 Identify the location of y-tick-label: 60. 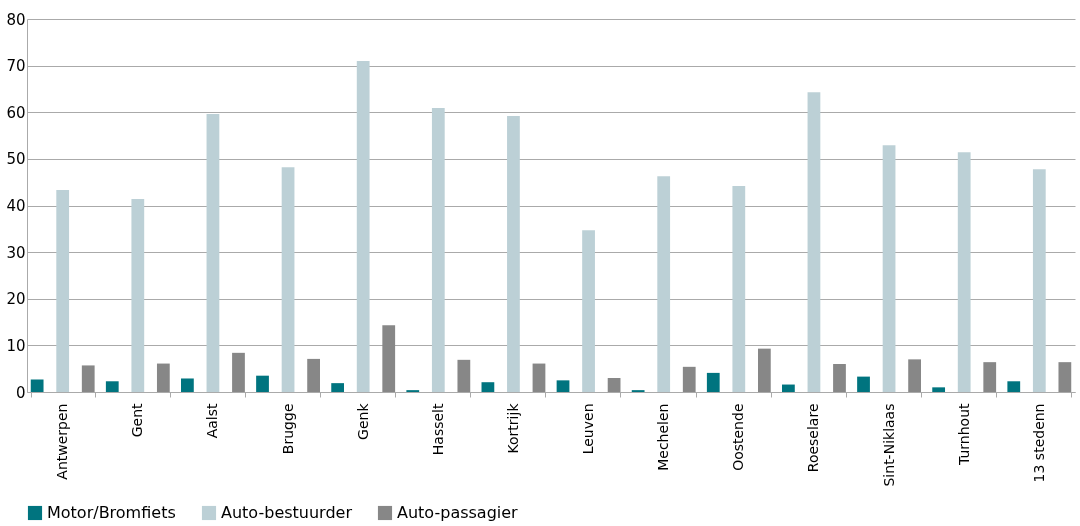
(16, 112).